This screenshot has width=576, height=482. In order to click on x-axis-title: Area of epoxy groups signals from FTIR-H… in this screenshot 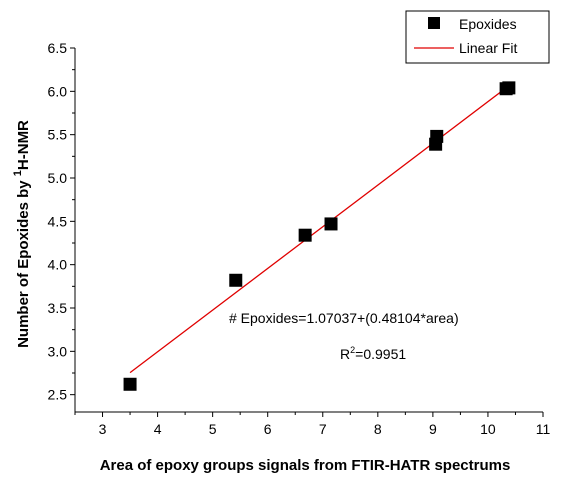, I will do `click(305, 465)`.